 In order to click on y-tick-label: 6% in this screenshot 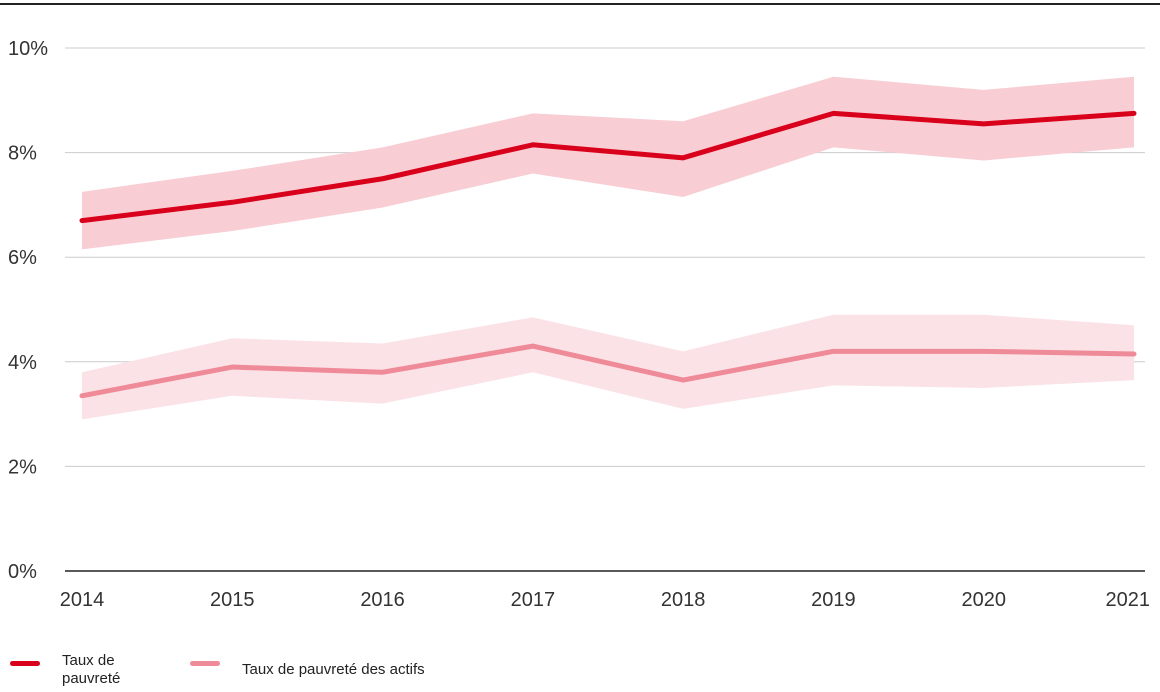, I will do `click(22, 258)`.